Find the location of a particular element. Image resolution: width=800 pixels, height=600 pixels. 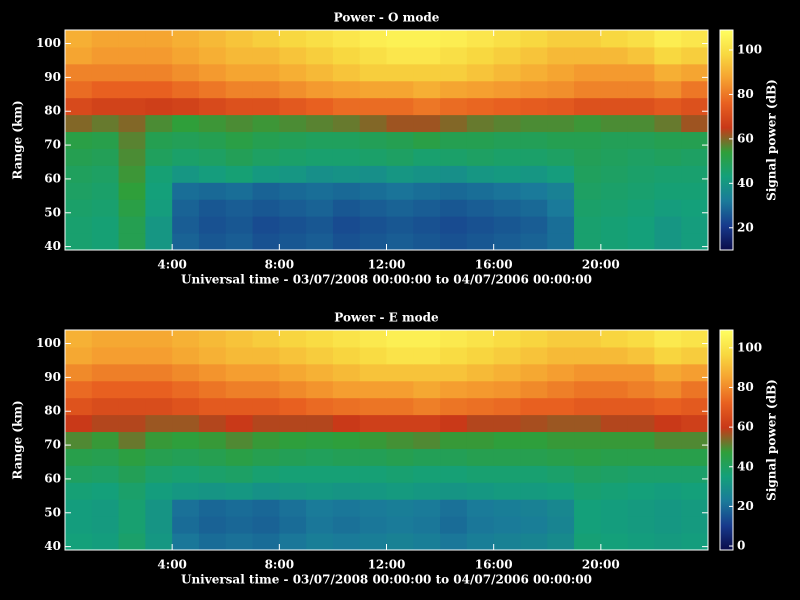

colorbar is located at coordinates (726, 440).